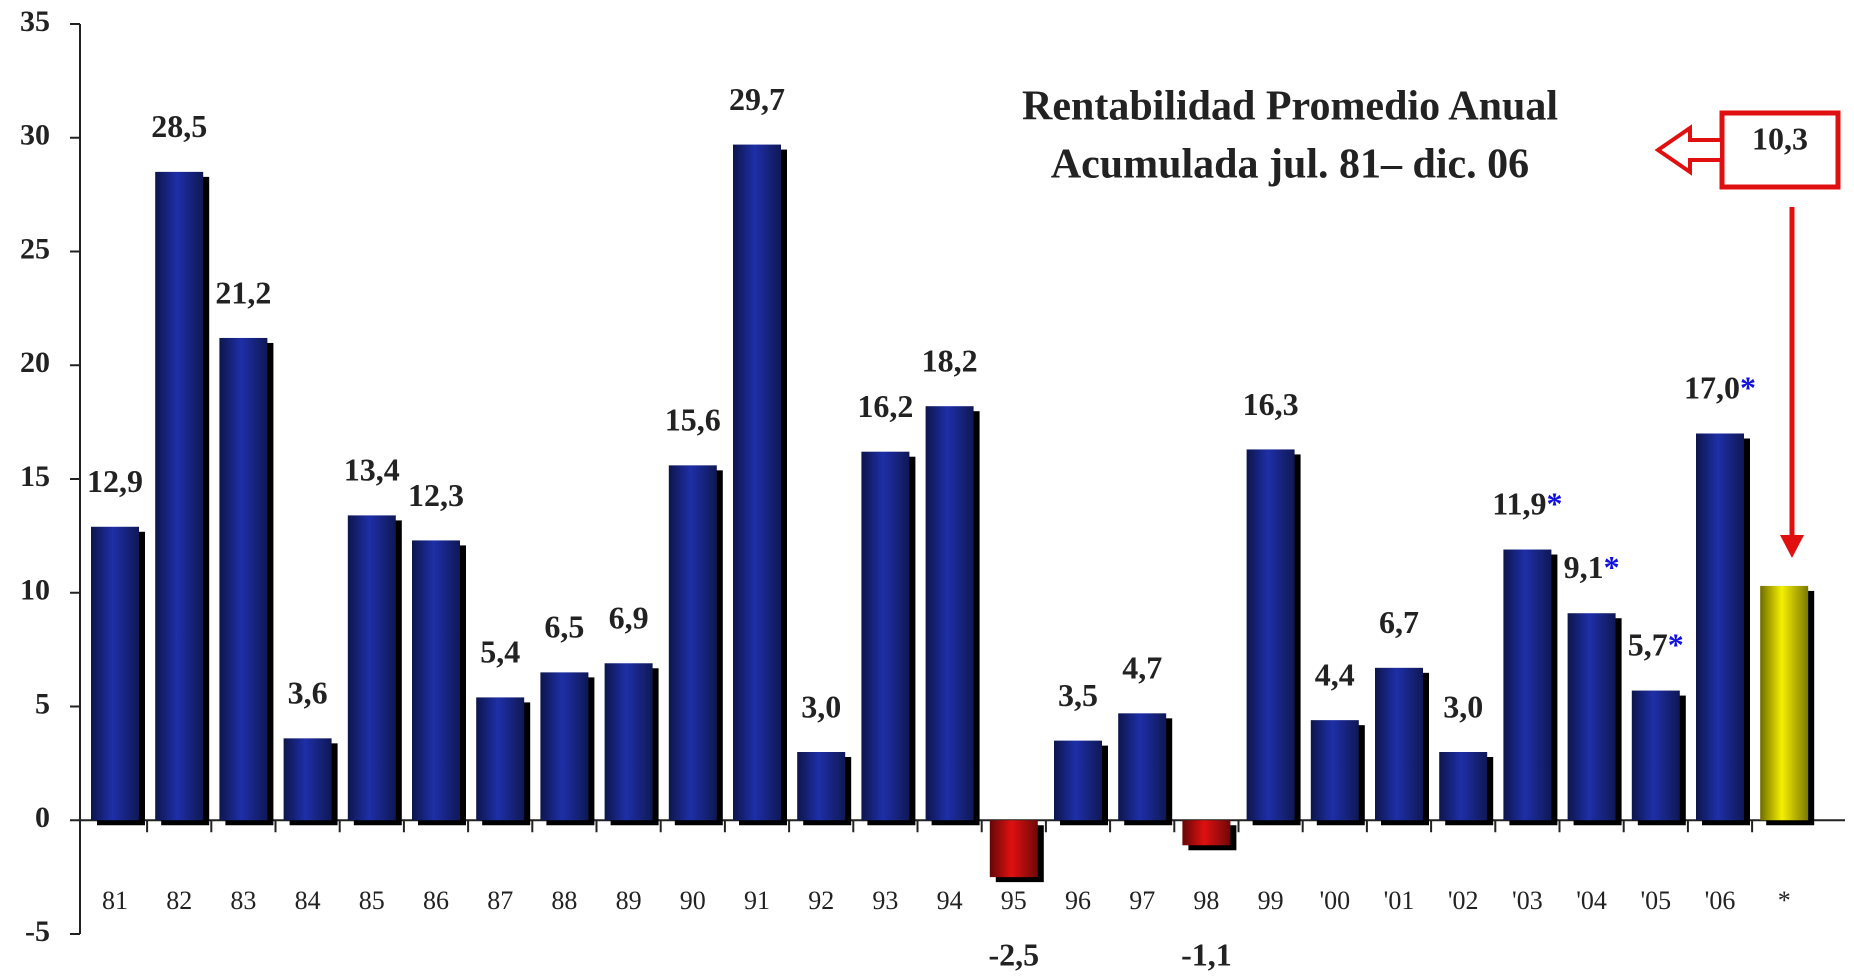 Image resolution: width=1854 pixels, height=979 pixels. I want to click on value-label: 10,3, so click(1780, 138).